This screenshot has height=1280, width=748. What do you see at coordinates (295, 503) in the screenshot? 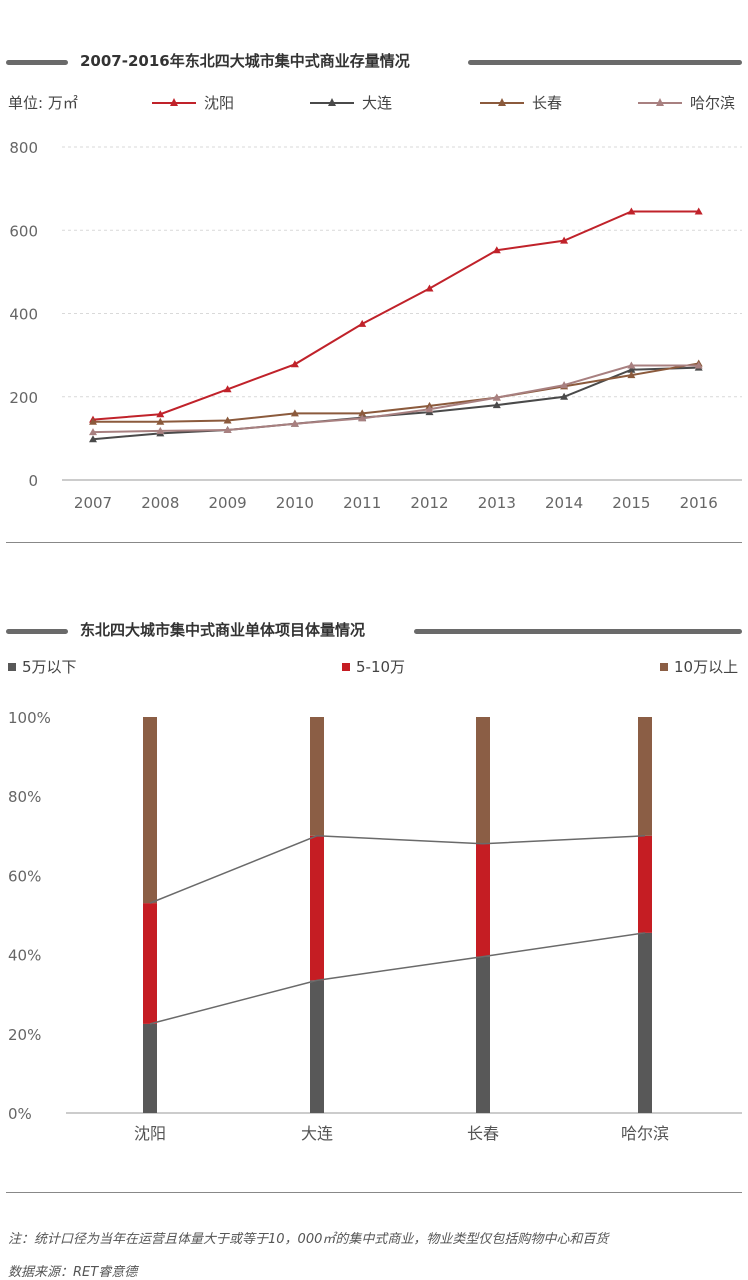
I see `x-tick-label: 2010` at bounding box center [295, 503].